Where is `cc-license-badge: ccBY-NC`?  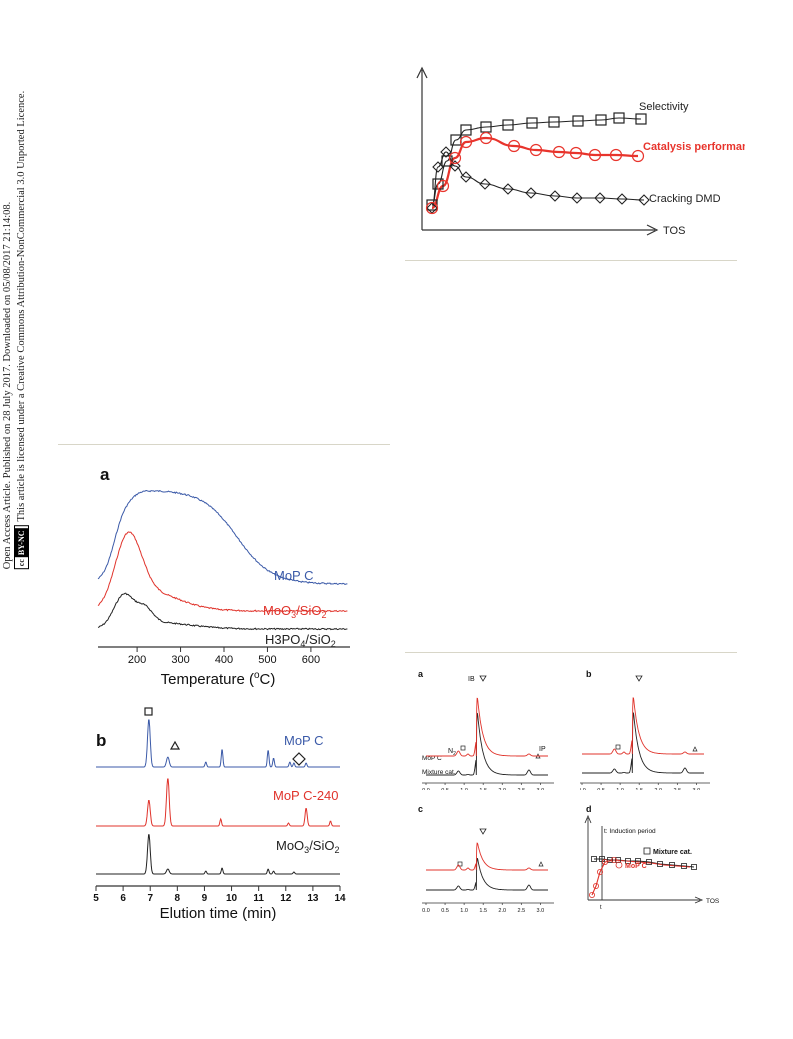 cc-license-badge: ccBY-NC is located at coordinates (21, 547).